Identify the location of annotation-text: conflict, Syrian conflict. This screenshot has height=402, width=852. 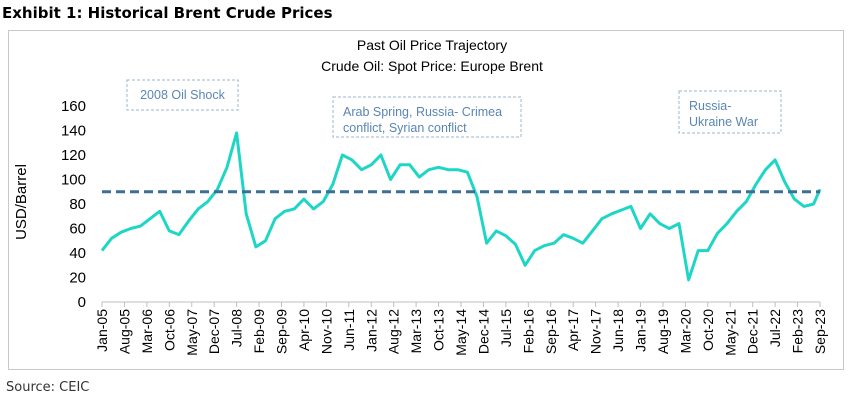
(405, 128).